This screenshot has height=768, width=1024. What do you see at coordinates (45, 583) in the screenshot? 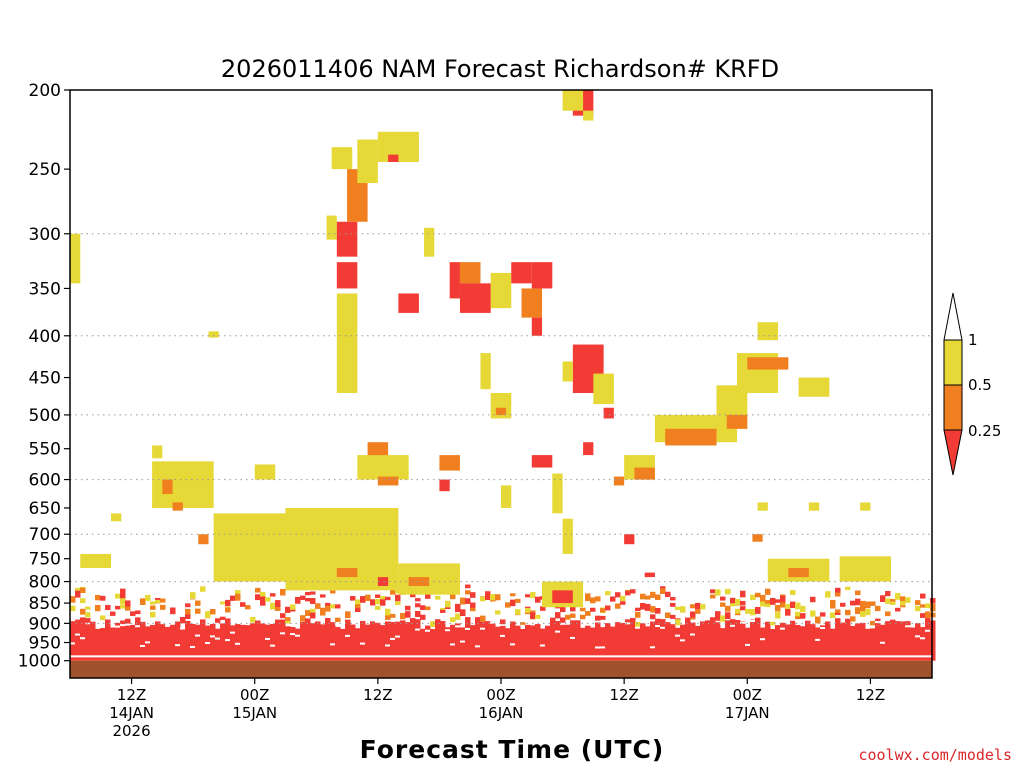
I see `y-tick-label: 800` at bounding box center [45, 583].